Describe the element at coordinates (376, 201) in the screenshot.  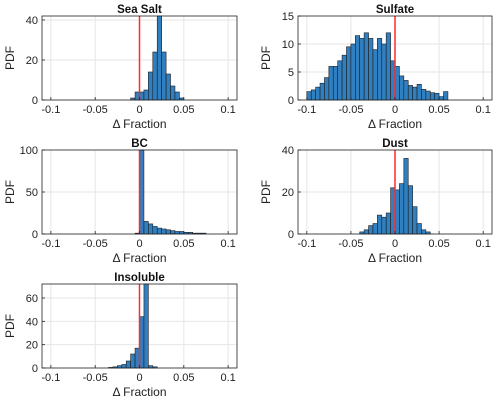
I see `panel-dust: -0.1 -0.05 0 0.05 0.1 0 20 40 Dust Δ Fraction PDF` at that location.